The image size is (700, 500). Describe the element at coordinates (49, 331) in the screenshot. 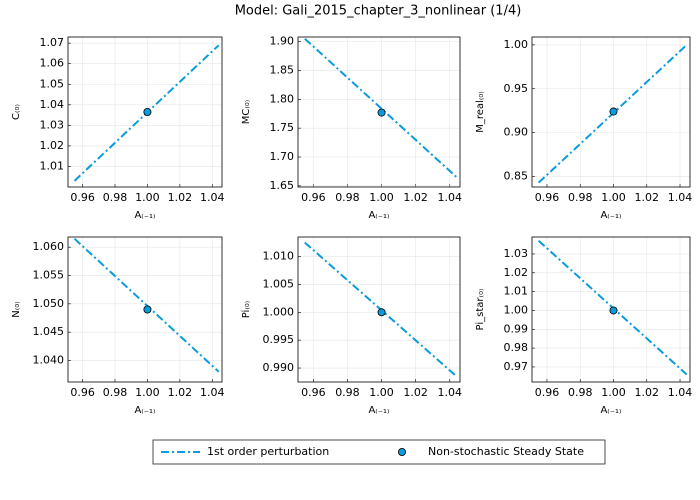

I see `y-tick-label: 1.045` at that location.